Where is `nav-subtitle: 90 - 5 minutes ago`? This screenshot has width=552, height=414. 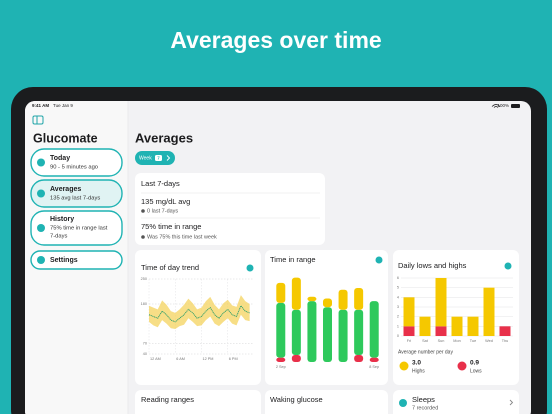
nav-subtitle: 90 - 5 minutes ago is located at coordinates (74, 168).